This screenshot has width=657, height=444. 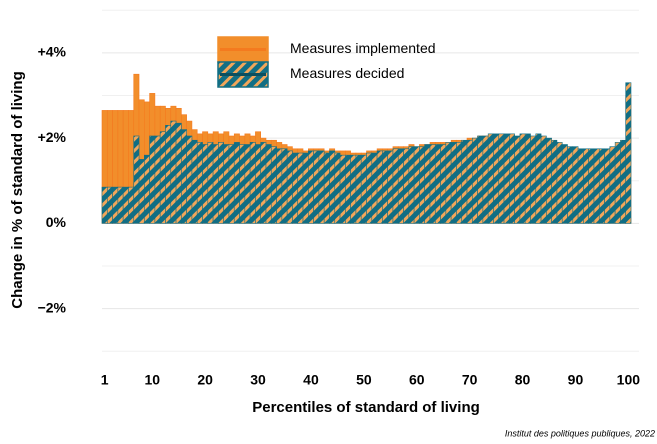 What do you see at coordinates (366, 407) in the screenshot?
I see `x-axis-label: Percentiles of standard of living` at bounding box center [366, 407].